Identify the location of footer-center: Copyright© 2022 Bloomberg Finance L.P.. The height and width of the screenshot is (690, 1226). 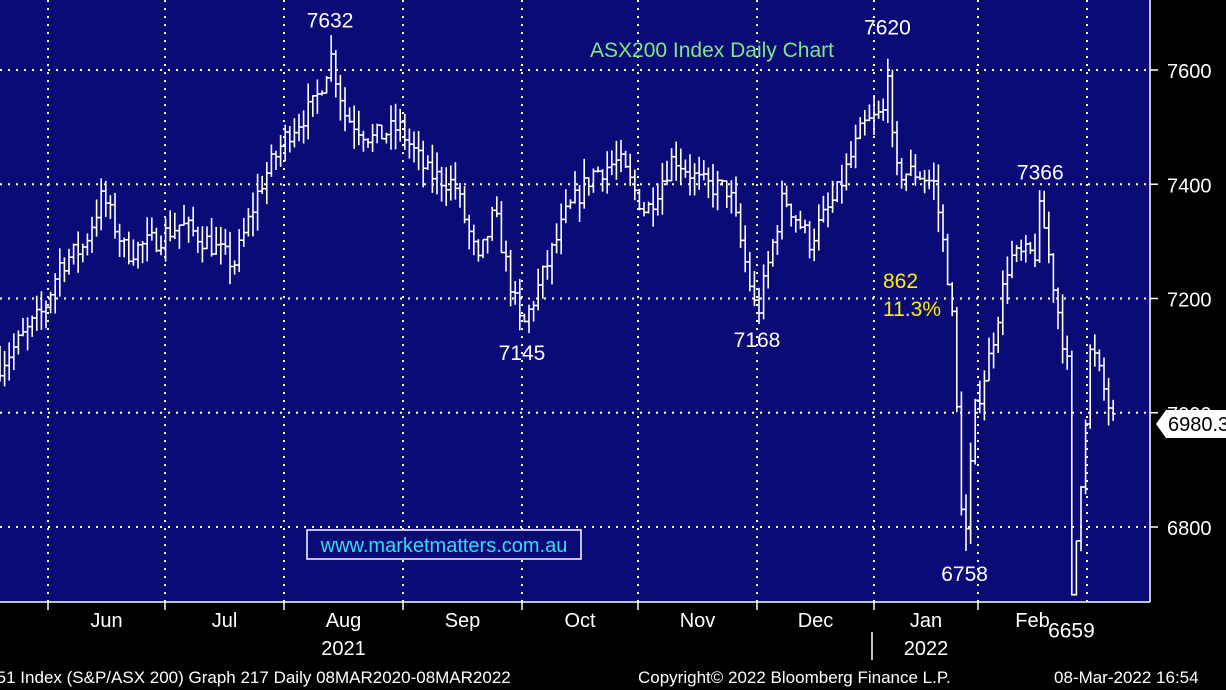
(794, 677).